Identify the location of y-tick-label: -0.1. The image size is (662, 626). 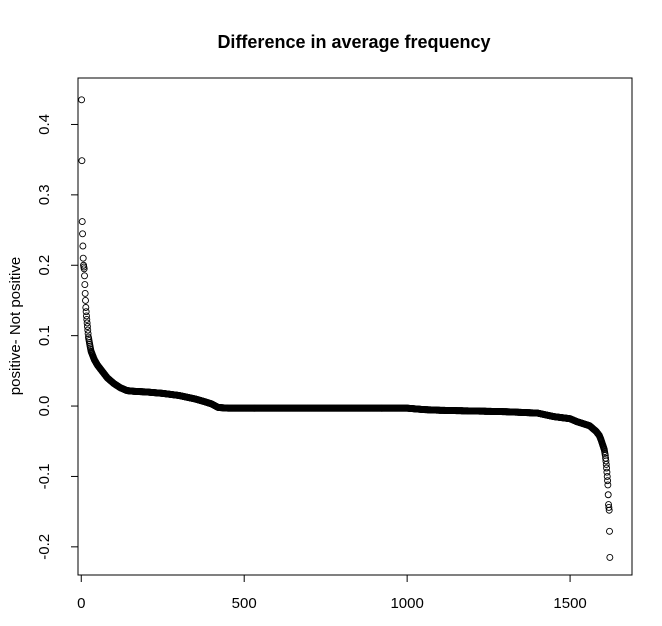
(44, 477).